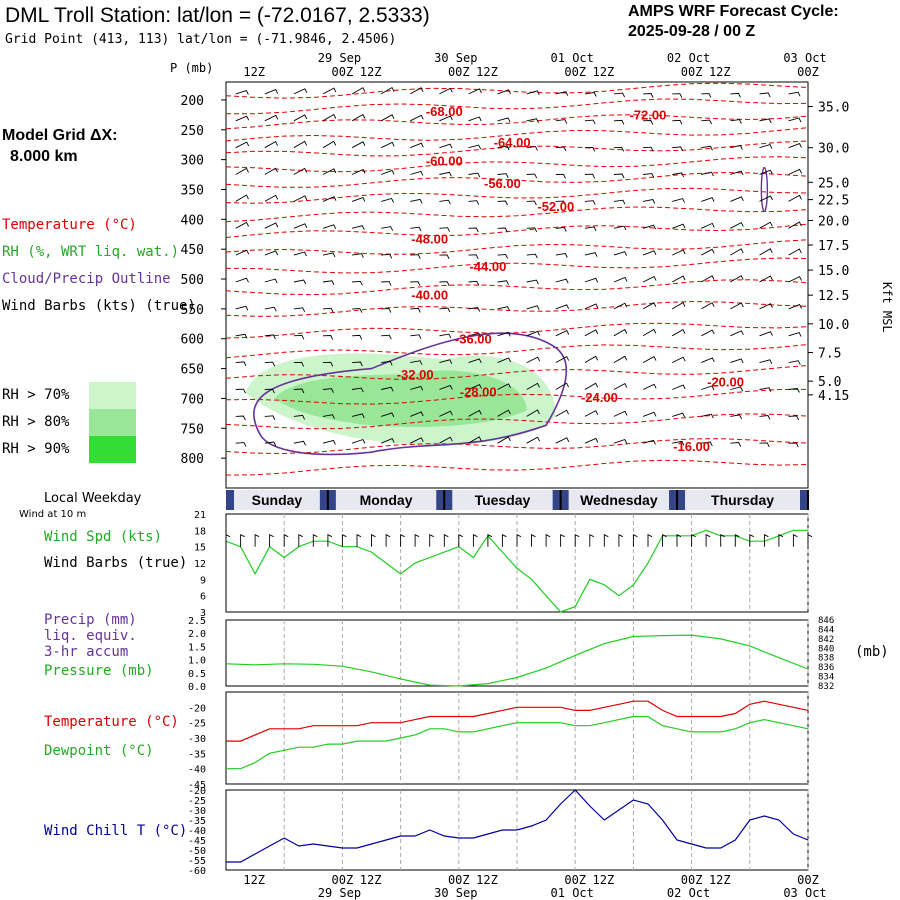 The image size is (900, 900). What do you see at coordinates (733, 11) in the screenshot?
I see `cycle-title: AMPS WRF Forecast Cycle:` at bounding box center [733, 11].